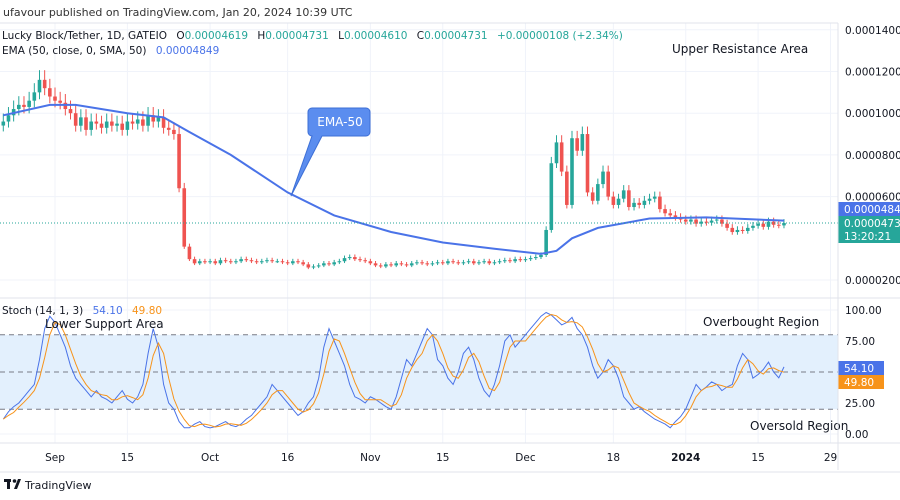 Image resolution: width=900 pixels, height=500 pixels. What do you see at coordinates (330, 152) in the screenshot?
I see `ema-callout: EMA-50` at bounding box center [330, 152].